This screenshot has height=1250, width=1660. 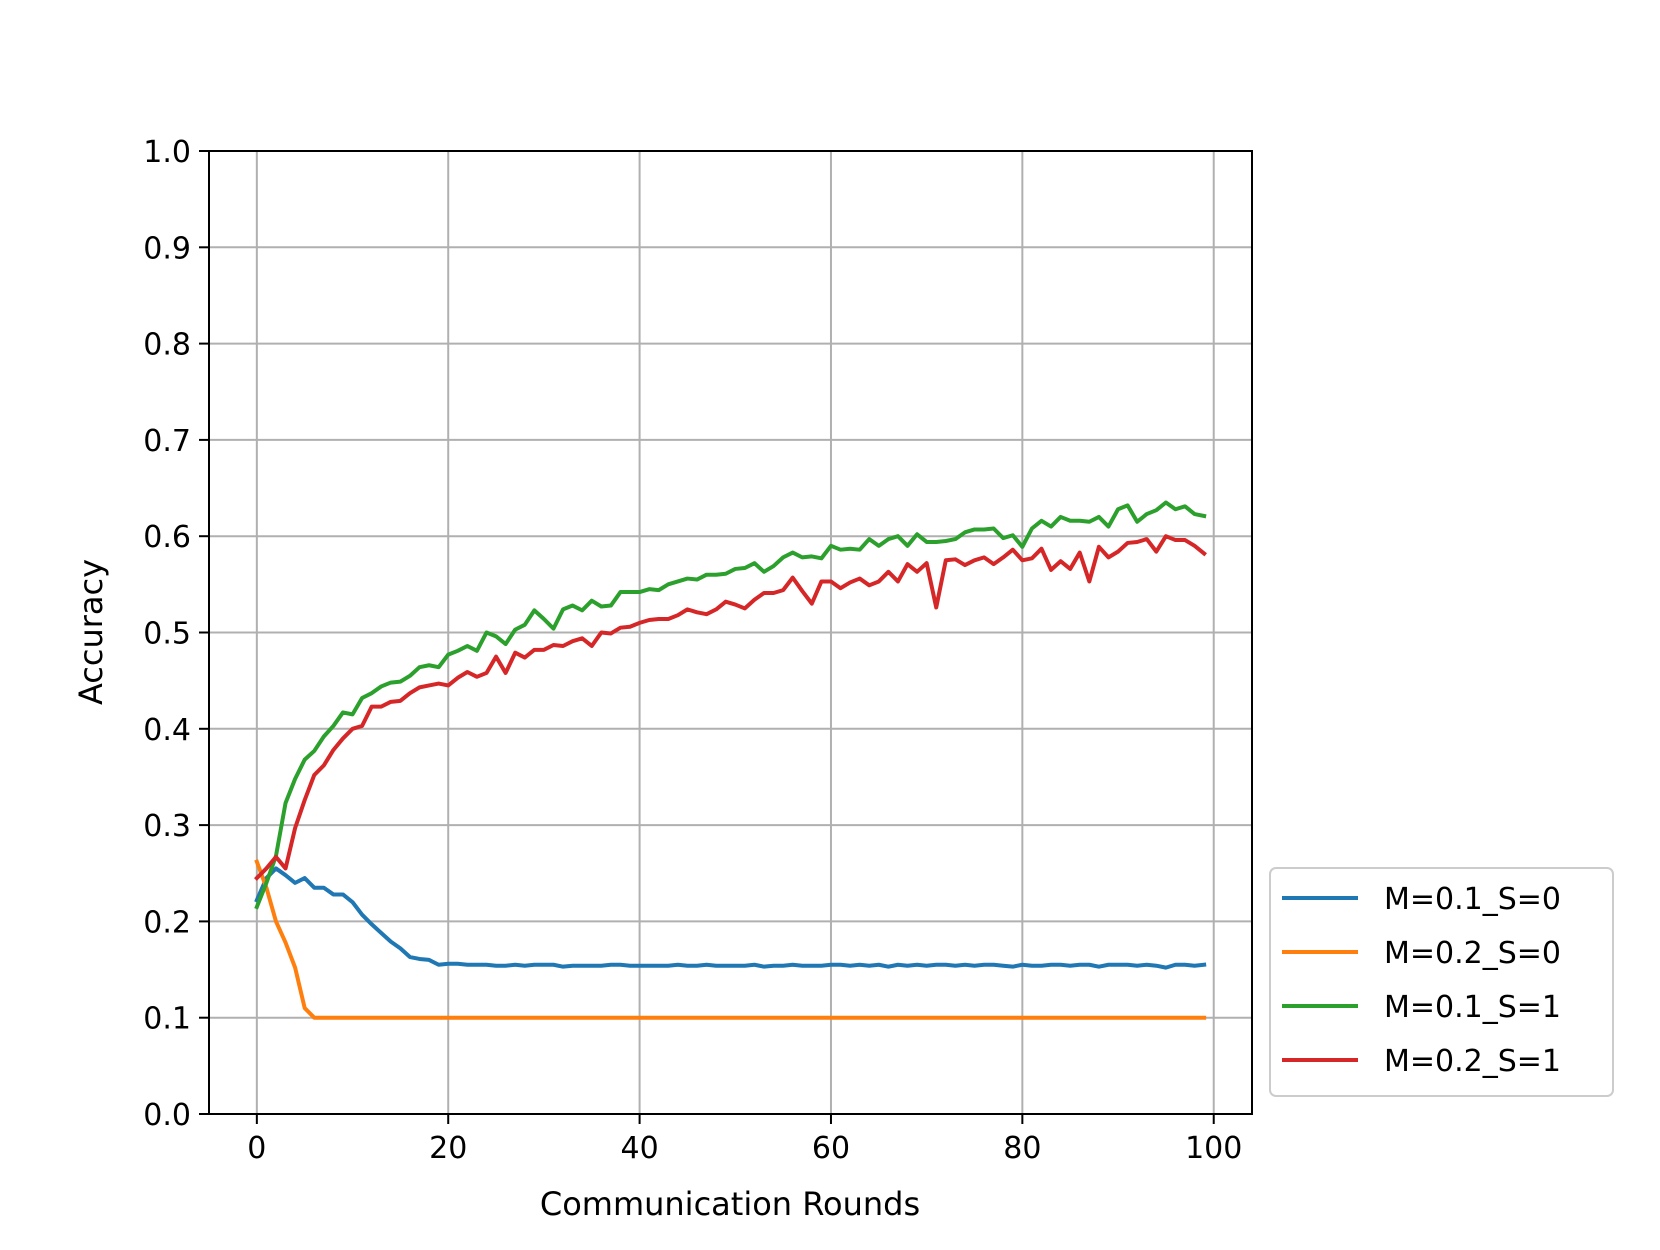 I want to click on legend-box, so click(x=1441, y=982).